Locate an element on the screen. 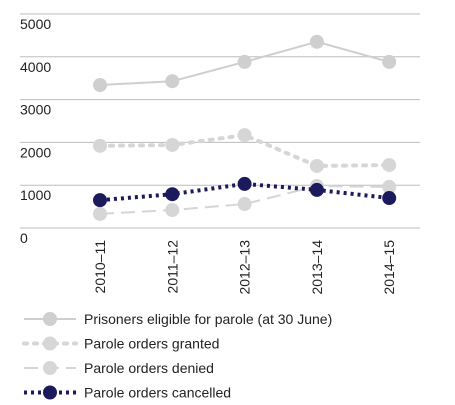 This screenshot has height=405, width=455. legend-label: Parole orders granted is located at coordinates (151, 344).